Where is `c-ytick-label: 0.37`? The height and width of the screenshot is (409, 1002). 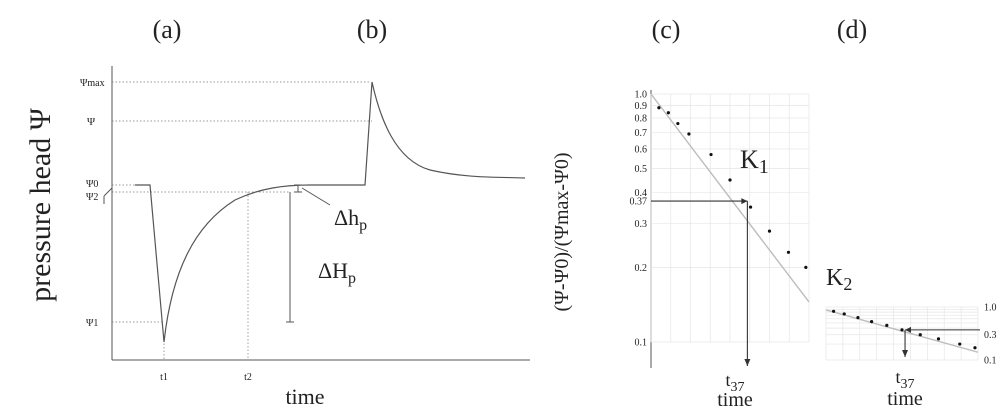
c-ytick-label: 0.37 is located at coordinates (639, 202).